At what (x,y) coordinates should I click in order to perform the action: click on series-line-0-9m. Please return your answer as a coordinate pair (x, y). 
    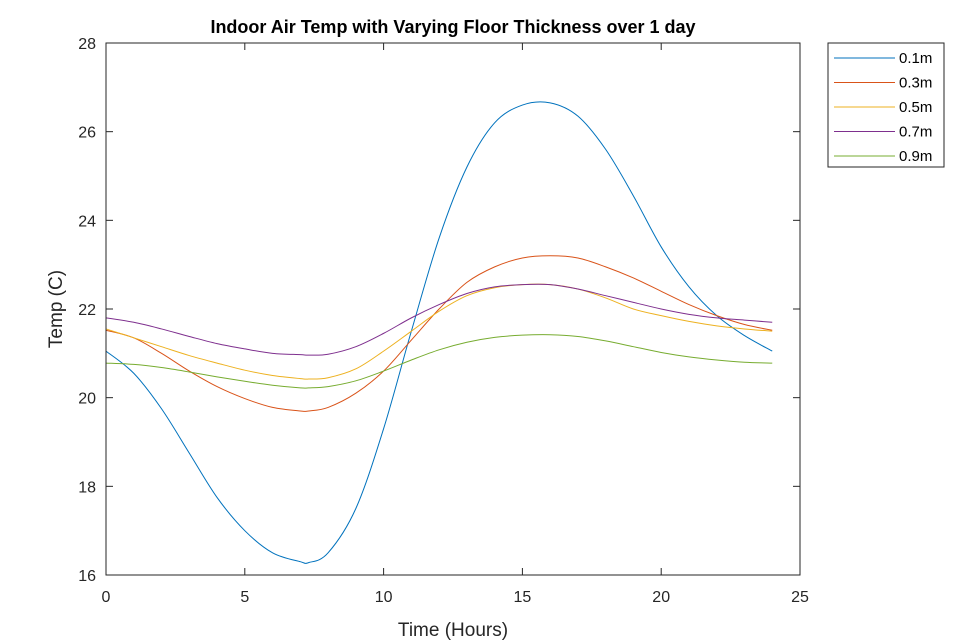
    Looking at the image, I should click on (439, 361).